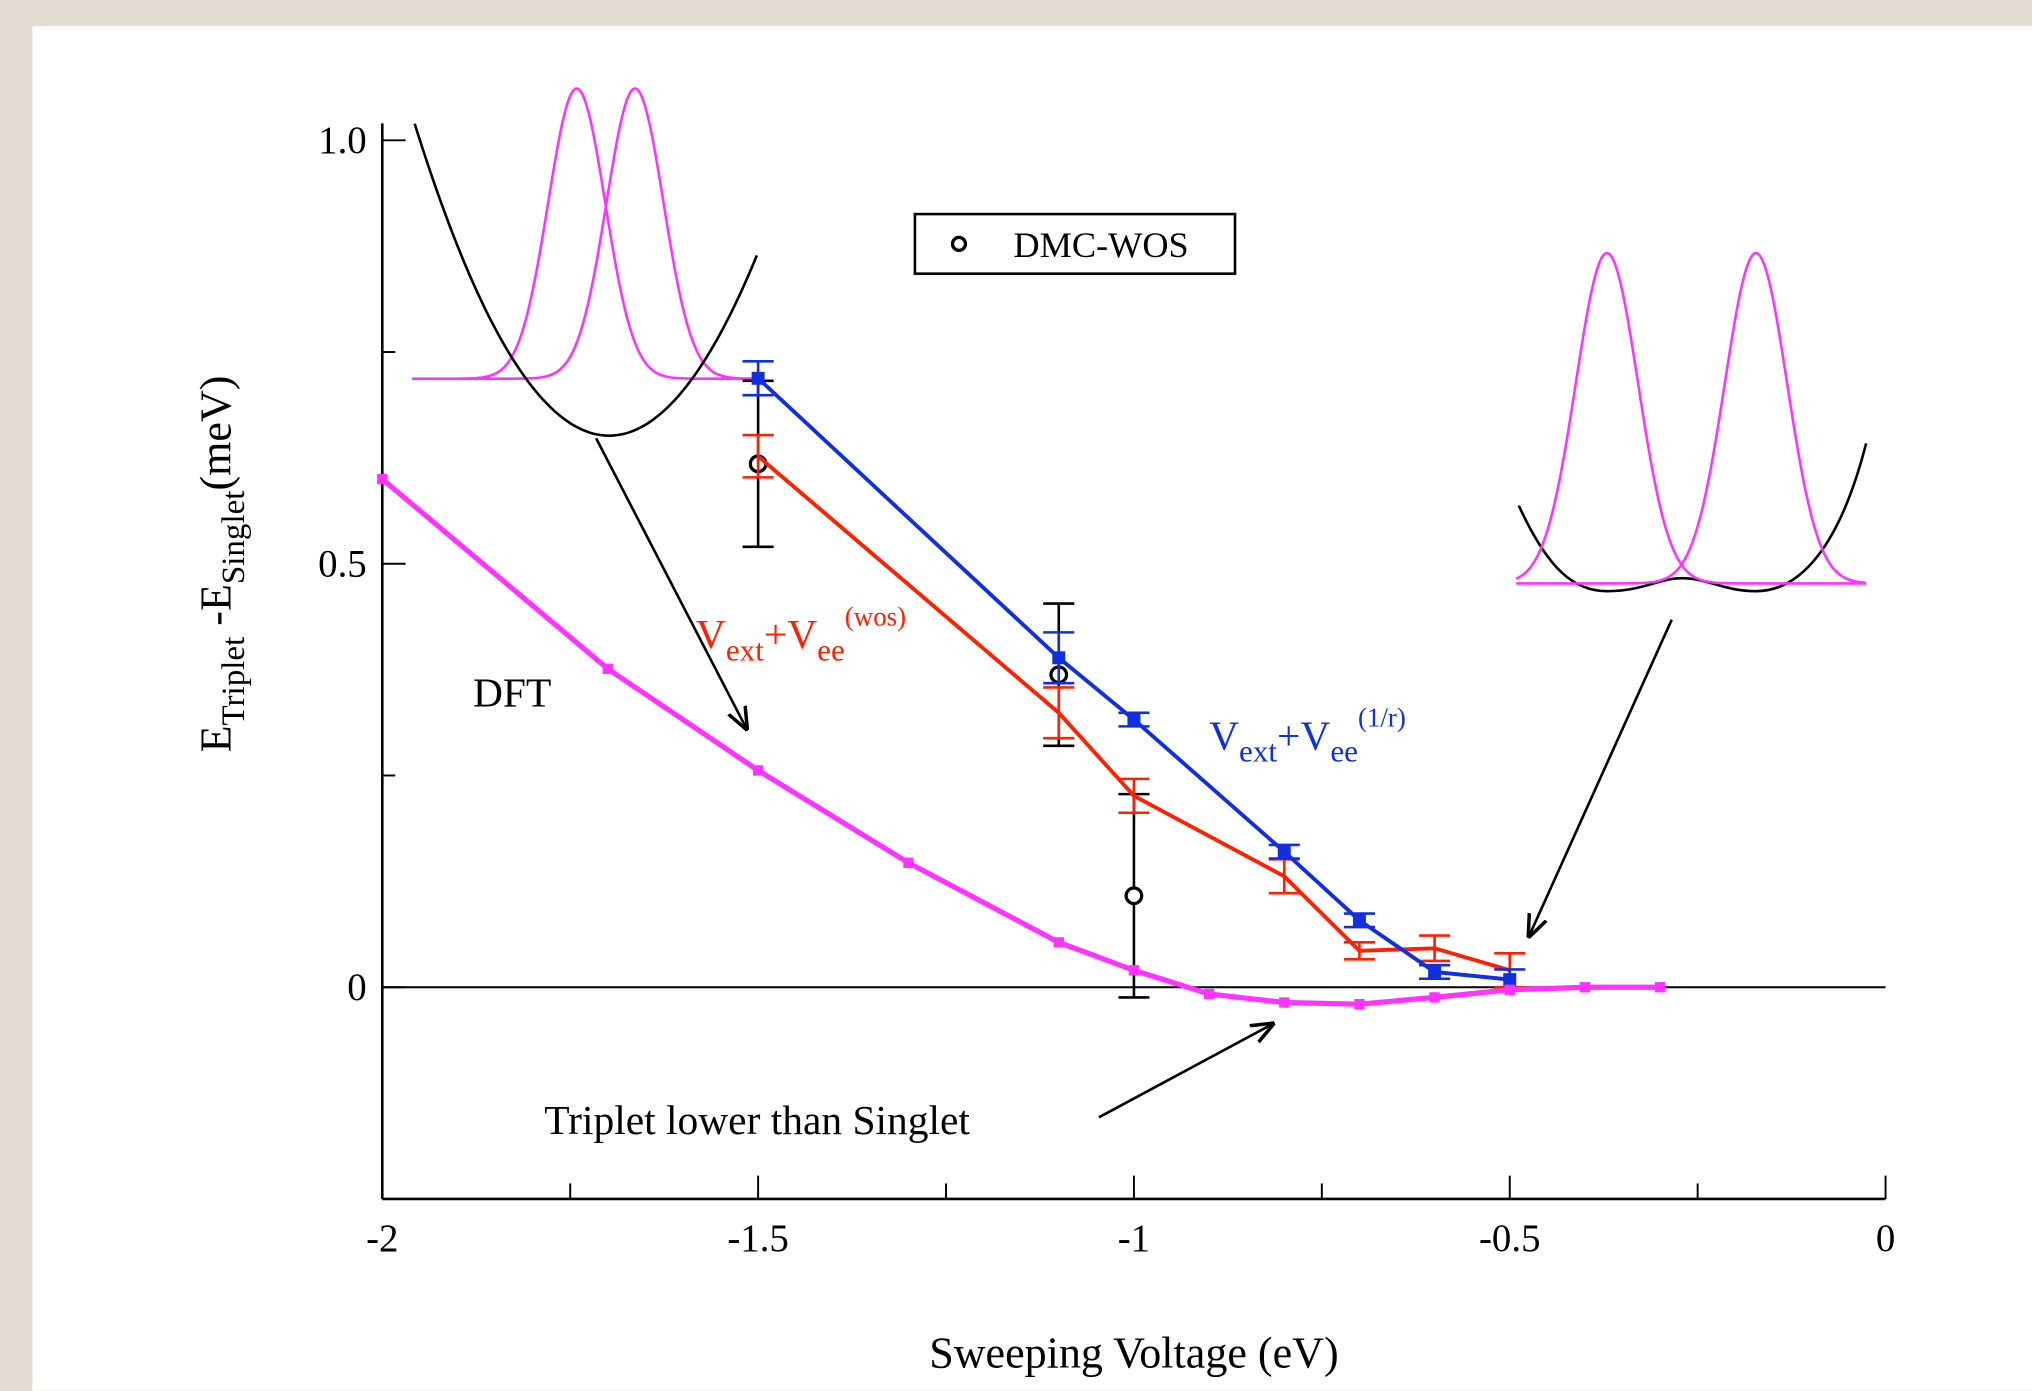 This screenshot has height=1391, width=2032. Describe the element at coordinates (1510, 1238) in the screenshot. I see `x-tick-label: -0.5` at that location.